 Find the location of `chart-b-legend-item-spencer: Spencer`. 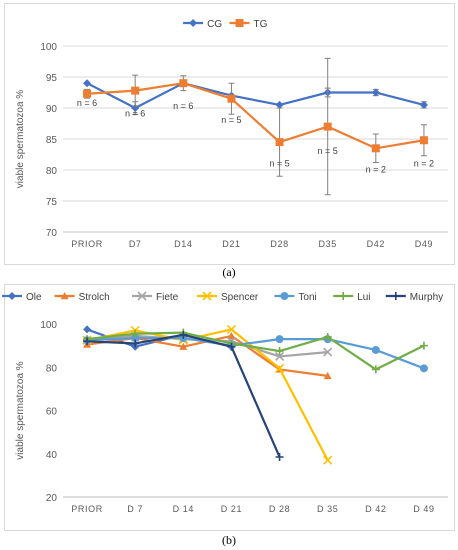

chart-b-legend-item-spencer: Spencer is located at coordinates (228, 297).